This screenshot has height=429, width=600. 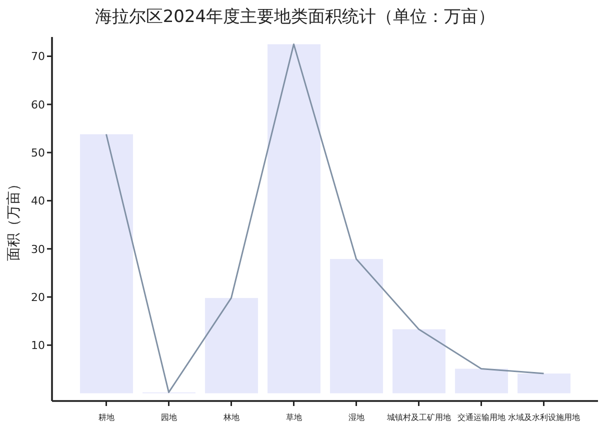 I want to click on y-tick-label: 70, so click(x=38, y=57).